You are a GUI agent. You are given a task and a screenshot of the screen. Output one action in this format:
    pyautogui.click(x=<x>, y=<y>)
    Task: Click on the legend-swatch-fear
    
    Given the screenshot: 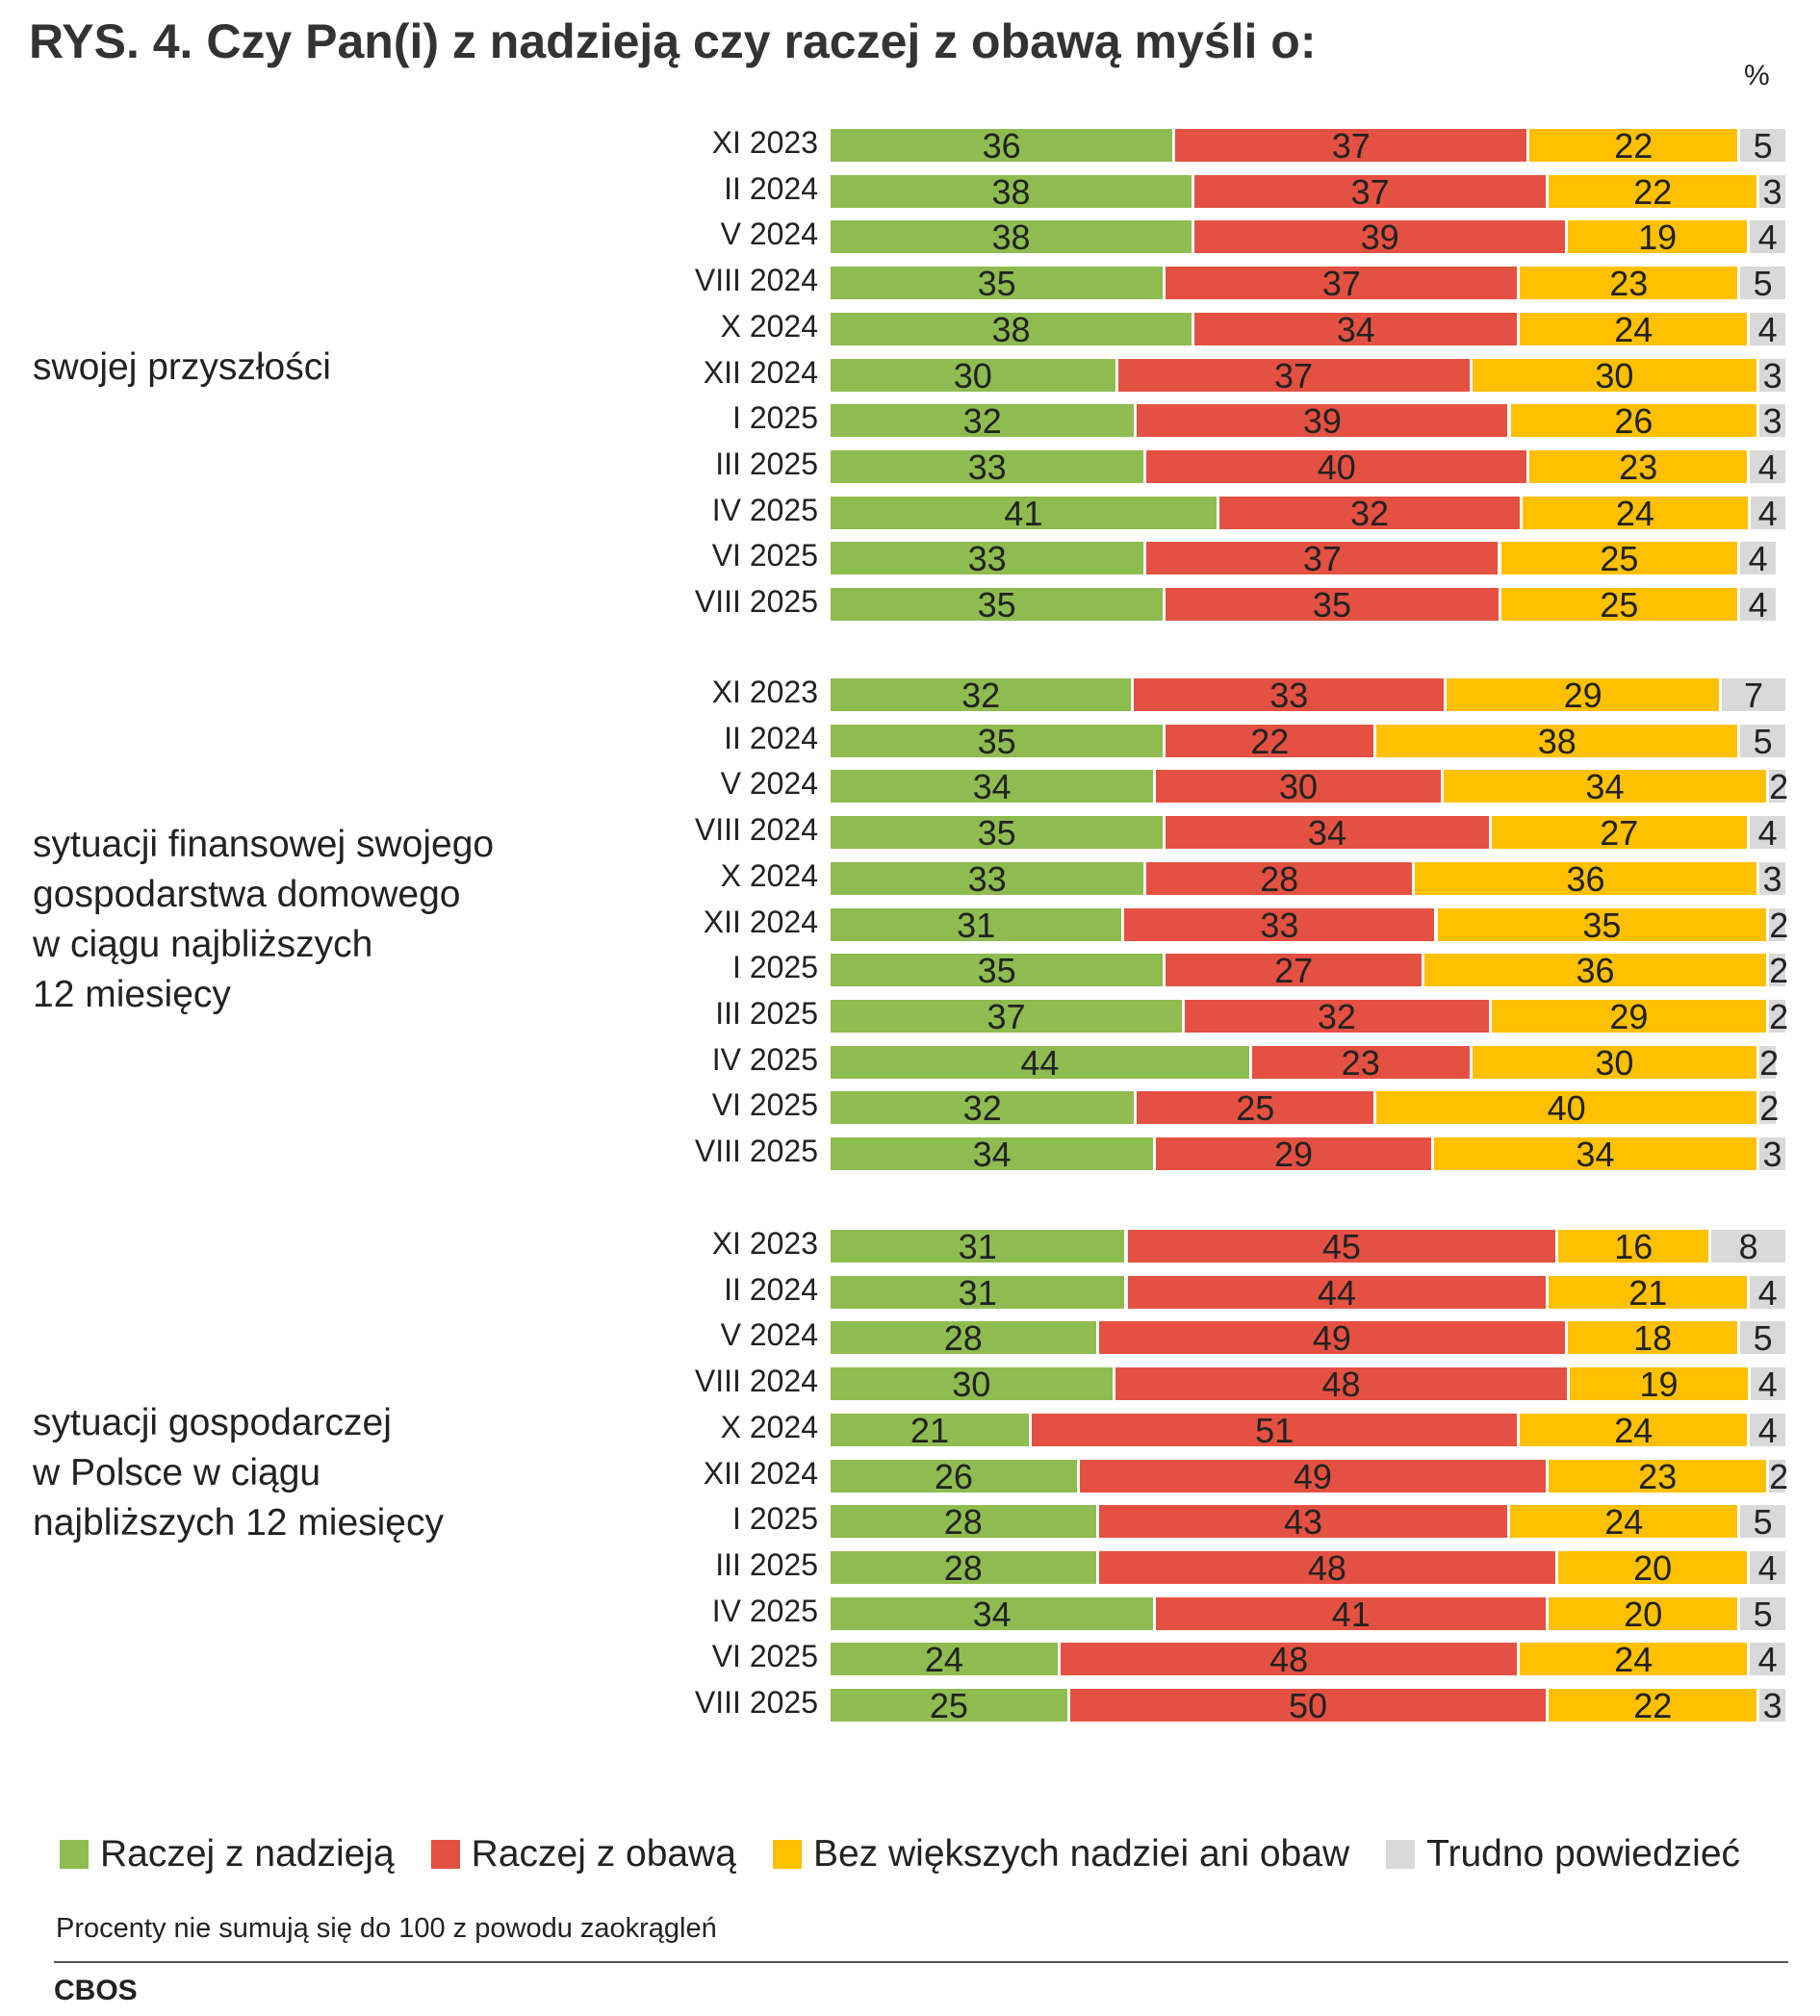 What is the action you would take?
    pyautogui.click(x=445, y=1854)
    